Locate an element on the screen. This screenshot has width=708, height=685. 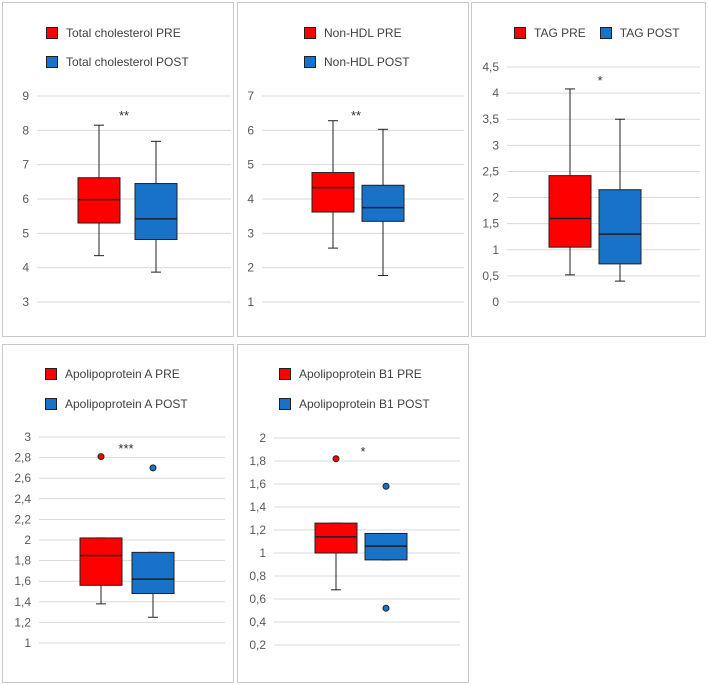
legend-label: Non-HDL POST is located at coordinates (367, 62).